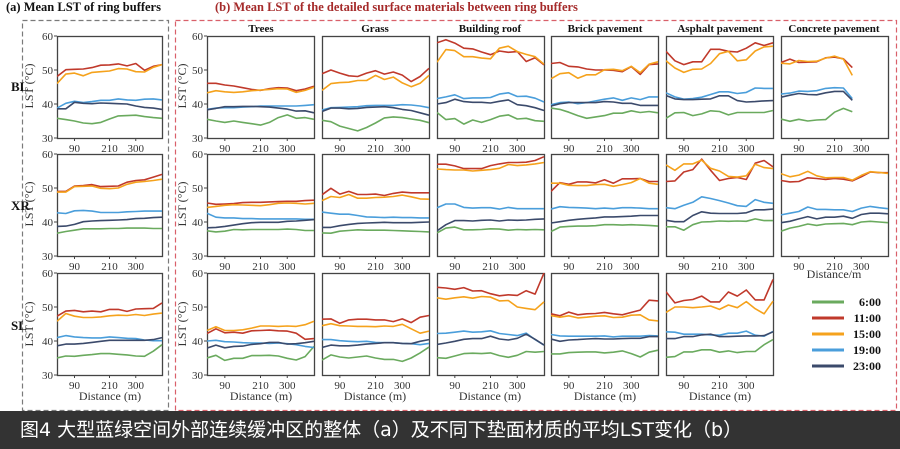 This screenshot has width=900, height=449. I want to click on legend-item: 6:00, so click(846, 302).